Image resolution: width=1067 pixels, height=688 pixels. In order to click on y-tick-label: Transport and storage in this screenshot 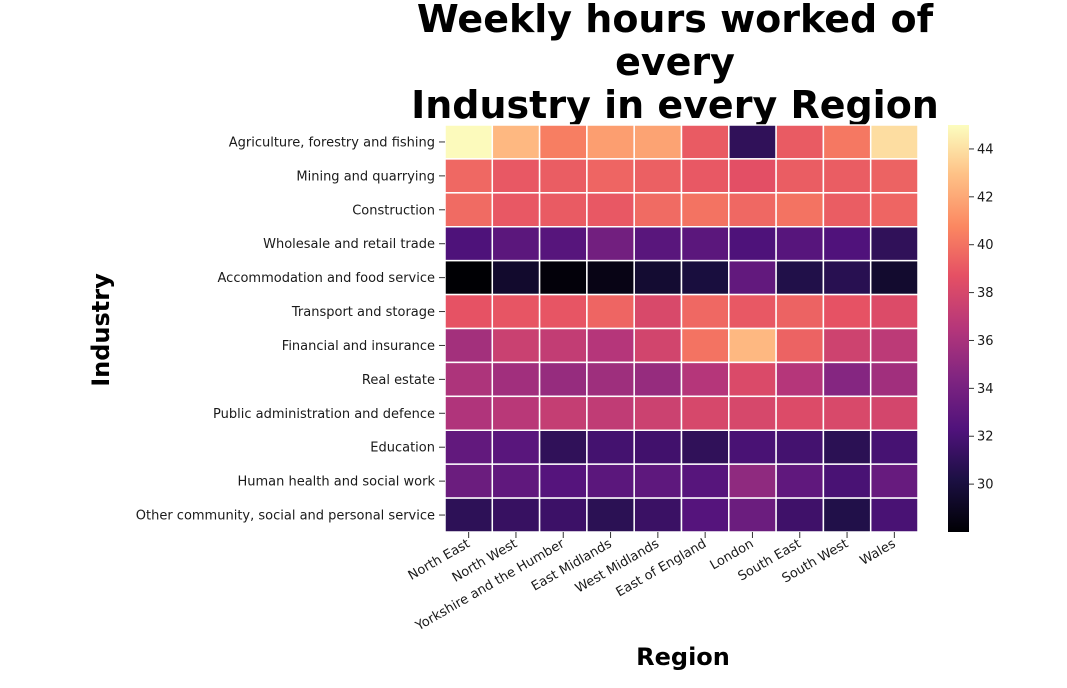, I will do `click(363, 312)`.